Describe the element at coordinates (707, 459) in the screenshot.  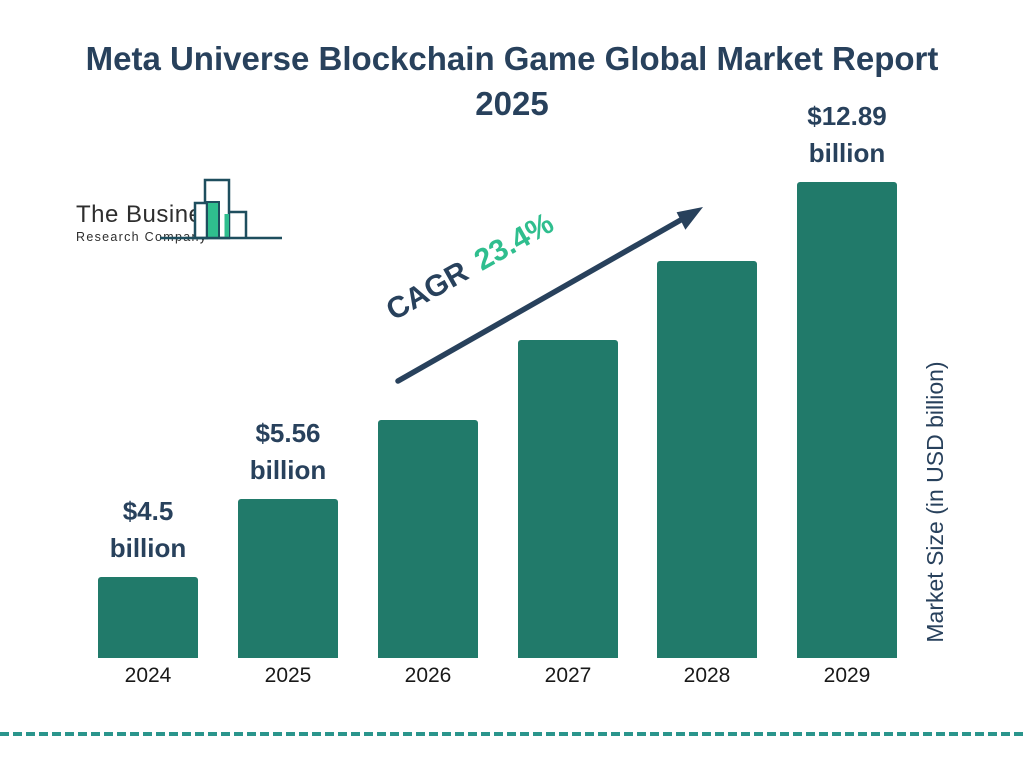
I see `bar-2028` at that location.